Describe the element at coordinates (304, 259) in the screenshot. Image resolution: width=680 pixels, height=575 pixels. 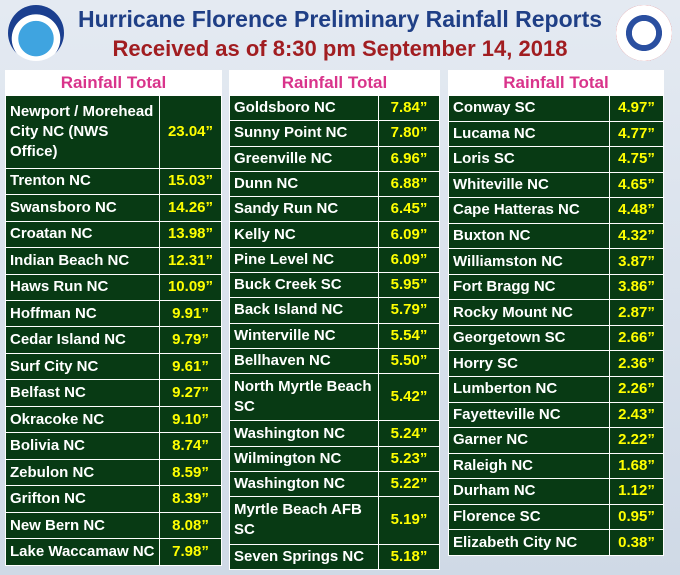
I see `location: Pine Level NC` at that location.